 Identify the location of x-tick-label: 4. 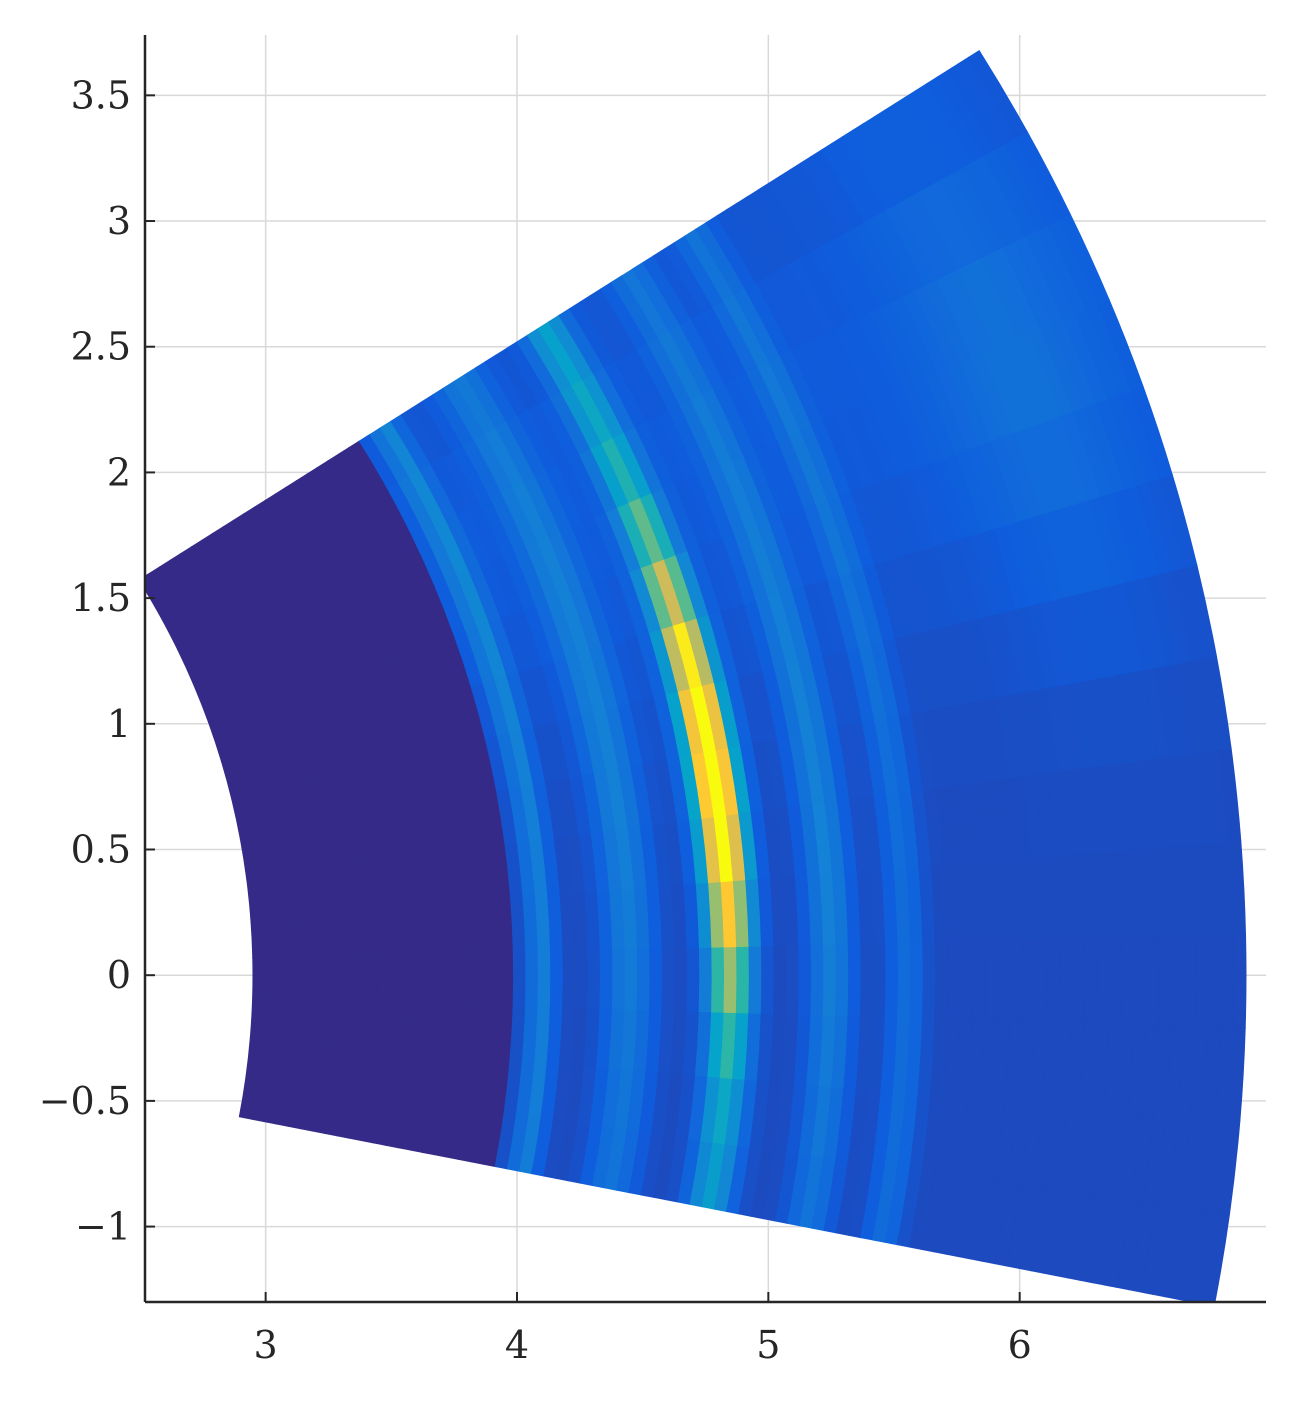
(517, 1345).